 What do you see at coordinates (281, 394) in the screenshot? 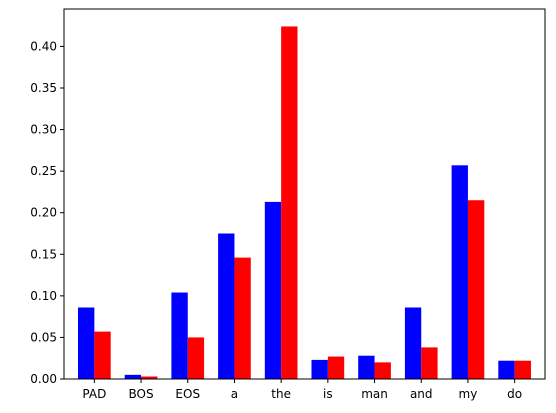
I see `x-tick-label: the` at bounding box center [281, 394].